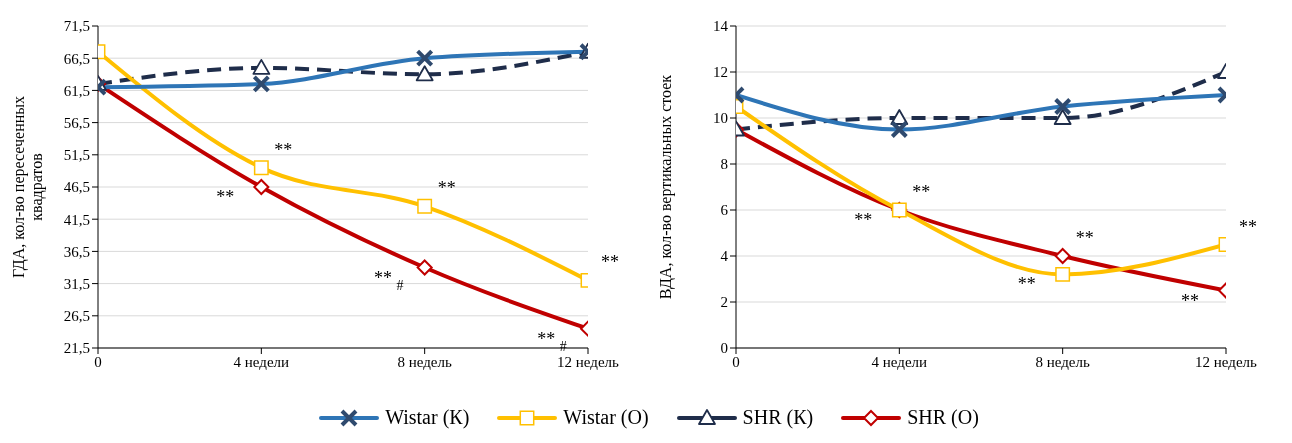 The width and height of the screenshot is (1292, 443). What do you see at coordinates (76, 155) in the screenshot?
I see `y-tick-label: 51,5` at bounding box center [76, 155].